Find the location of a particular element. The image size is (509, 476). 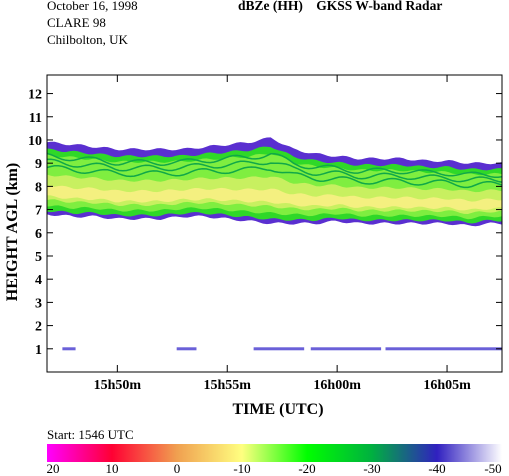

x-tick-label: 15h55m is located at coordinates (228, 385).